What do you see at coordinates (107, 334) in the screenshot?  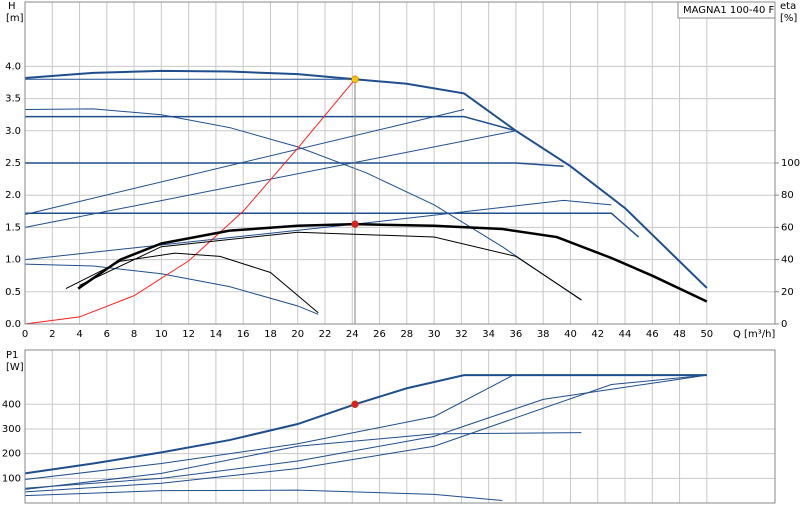 I see `x-tick-label: 6` at bounding box center [107, 334].